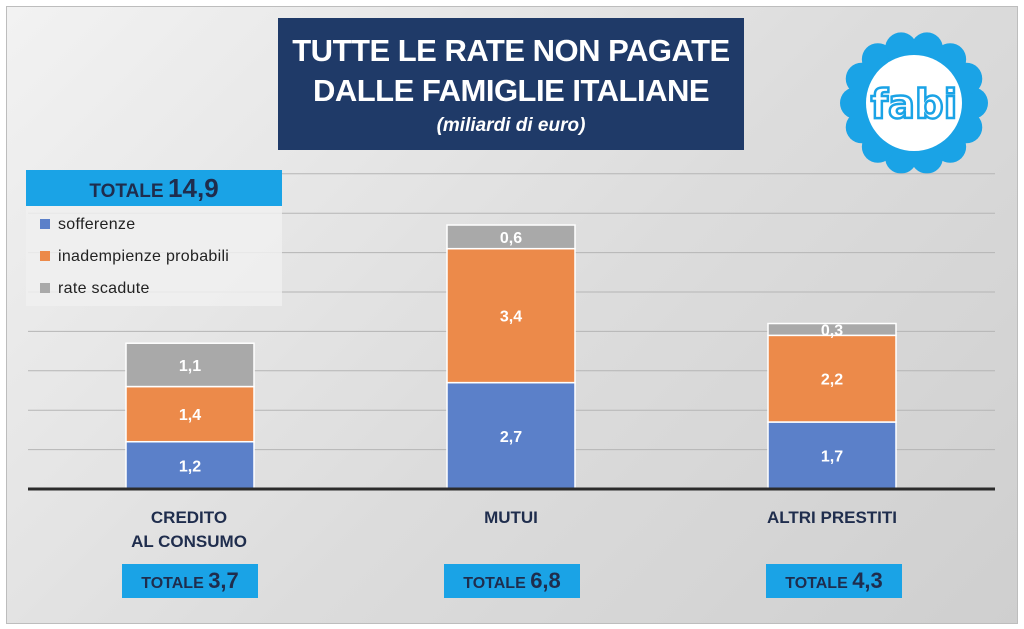 The width and height of the screenshot is (1024, 629). I want to click on data-label: 2,7, so click(511, 437).